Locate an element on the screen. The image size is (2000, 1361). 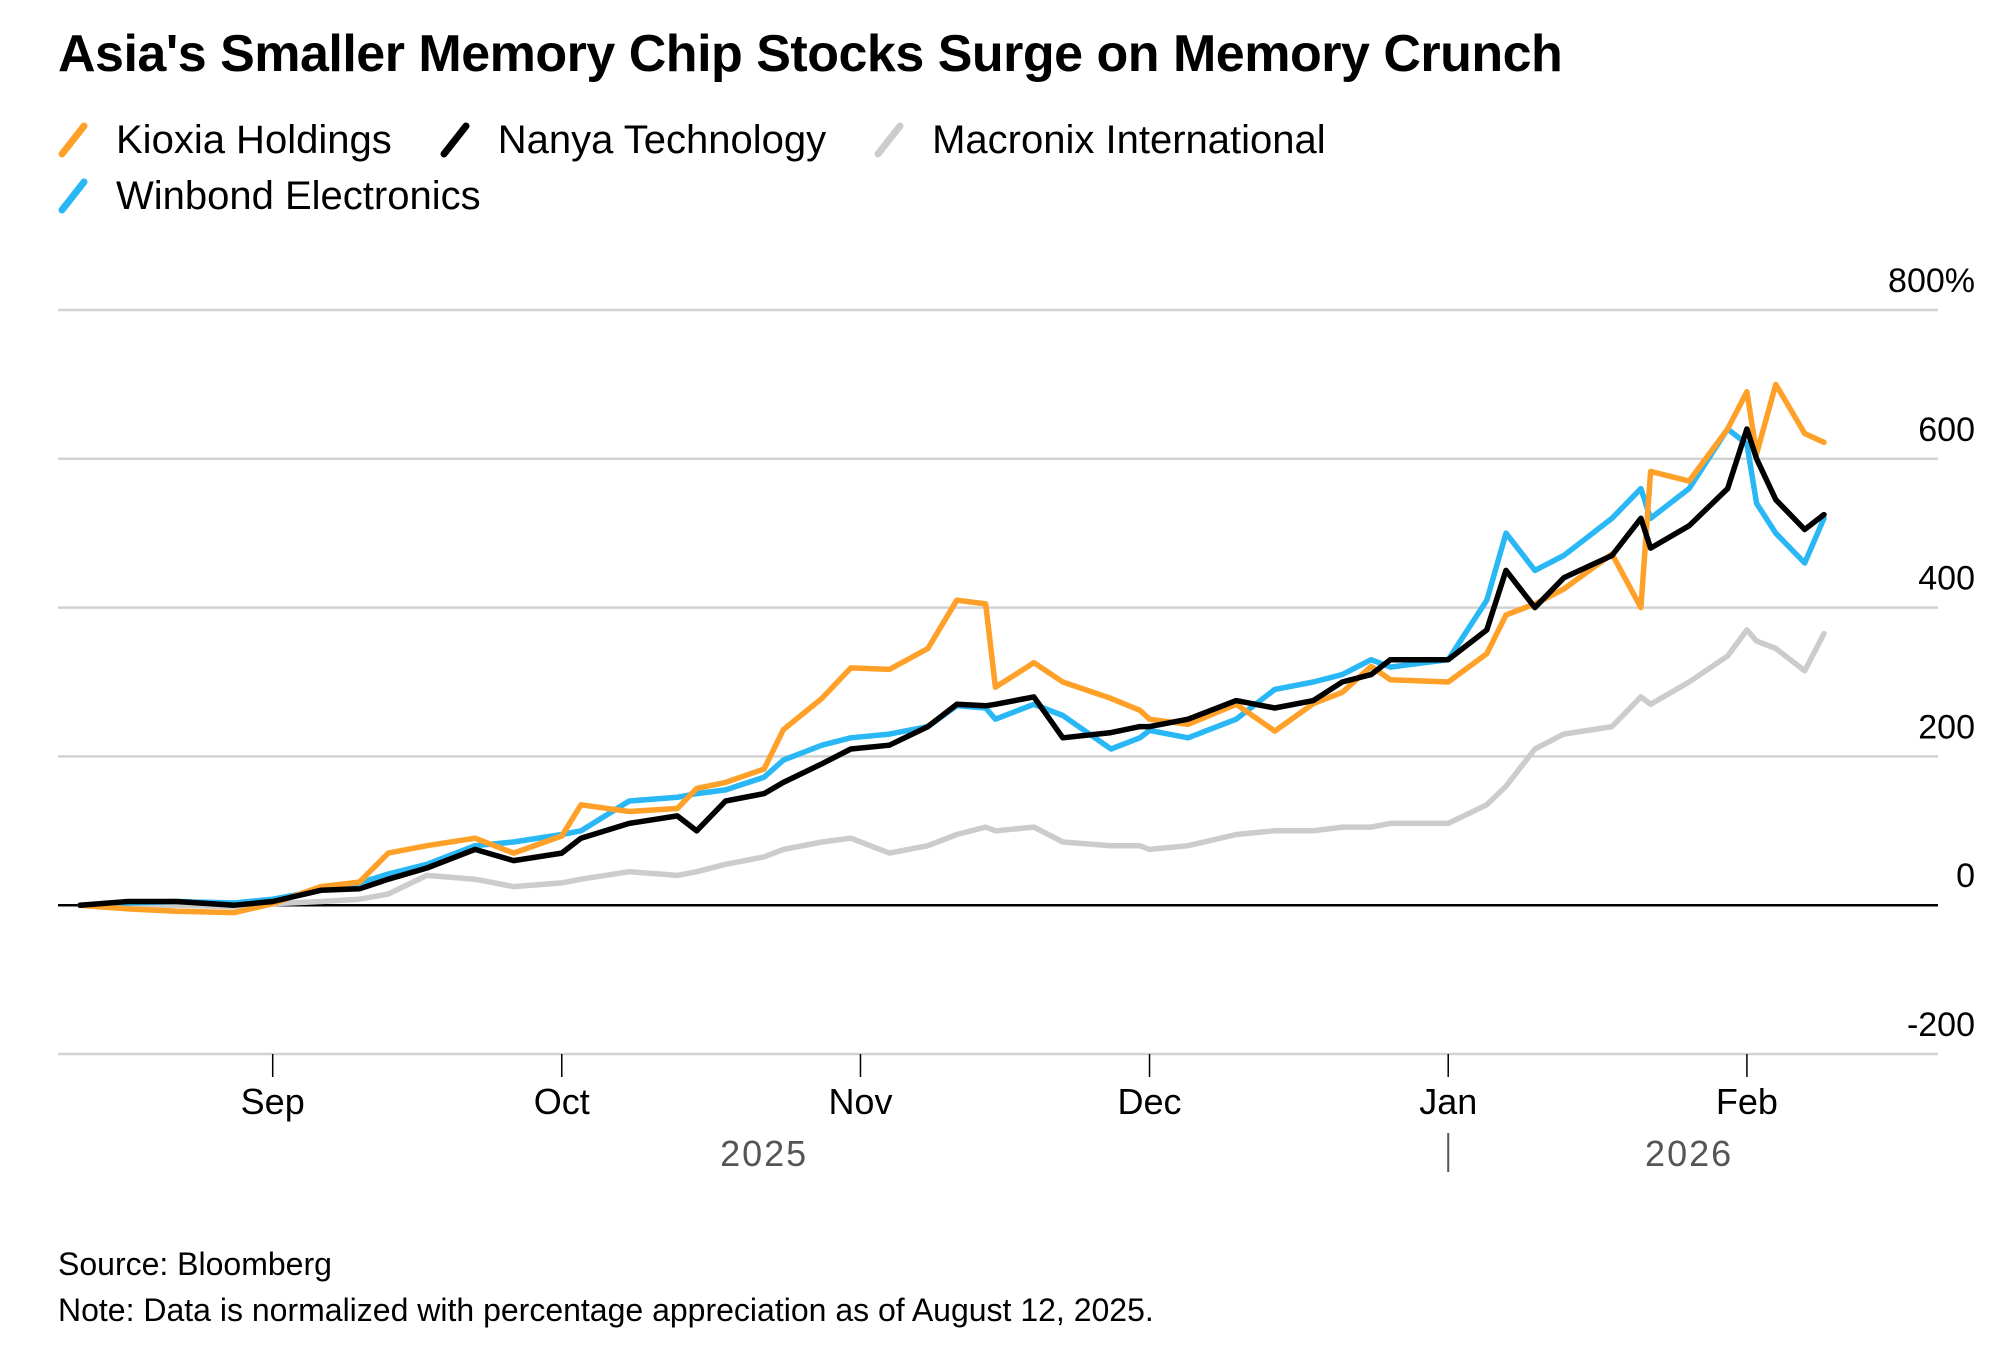
y-tick-label: -200 is located at coordinates (1941, 1025).